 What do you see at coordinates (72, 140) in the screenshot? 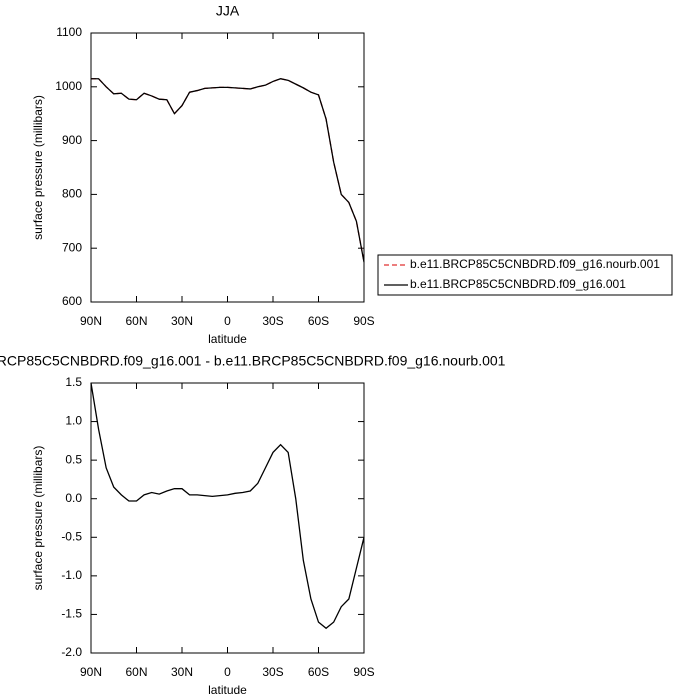
I see `y-tick-label: 900` at bounding box center [72, 140].